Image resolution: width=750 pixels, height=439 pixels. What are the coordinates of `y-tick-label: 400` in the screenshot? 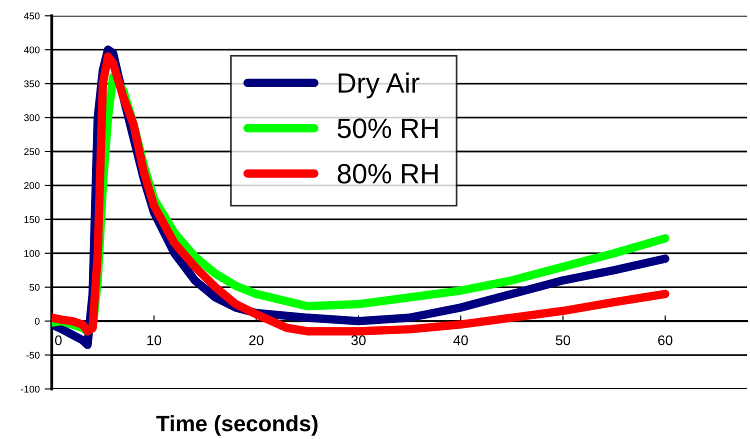 It's located at (32, 50).